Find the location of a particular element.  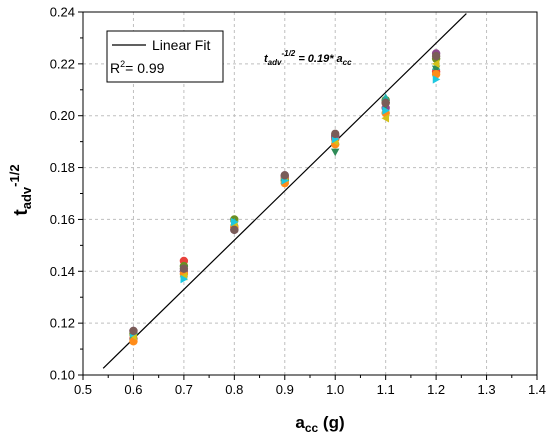

x-tick-label: 0.8 is located at coordinates (234, 389).